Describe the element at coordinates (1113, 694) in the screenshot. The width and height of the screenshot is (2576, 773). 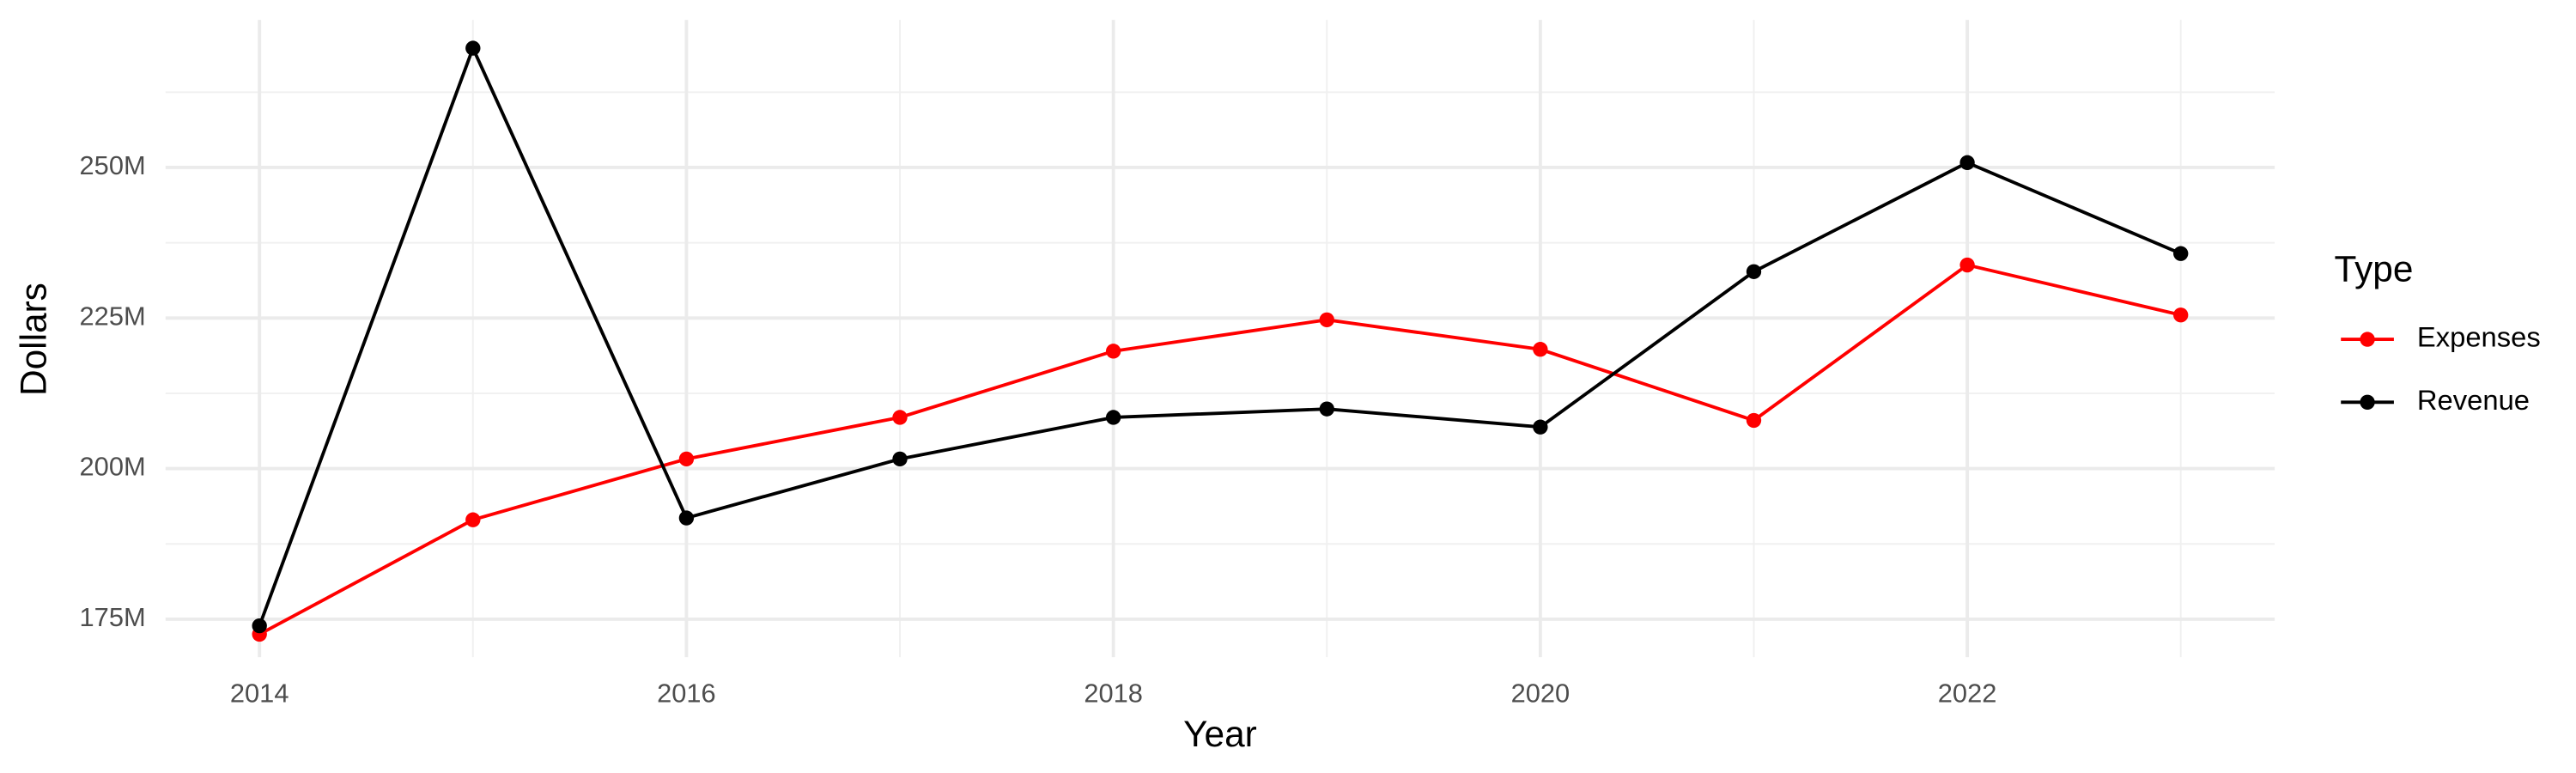
I see `x-tick-label: 2018` at that location.